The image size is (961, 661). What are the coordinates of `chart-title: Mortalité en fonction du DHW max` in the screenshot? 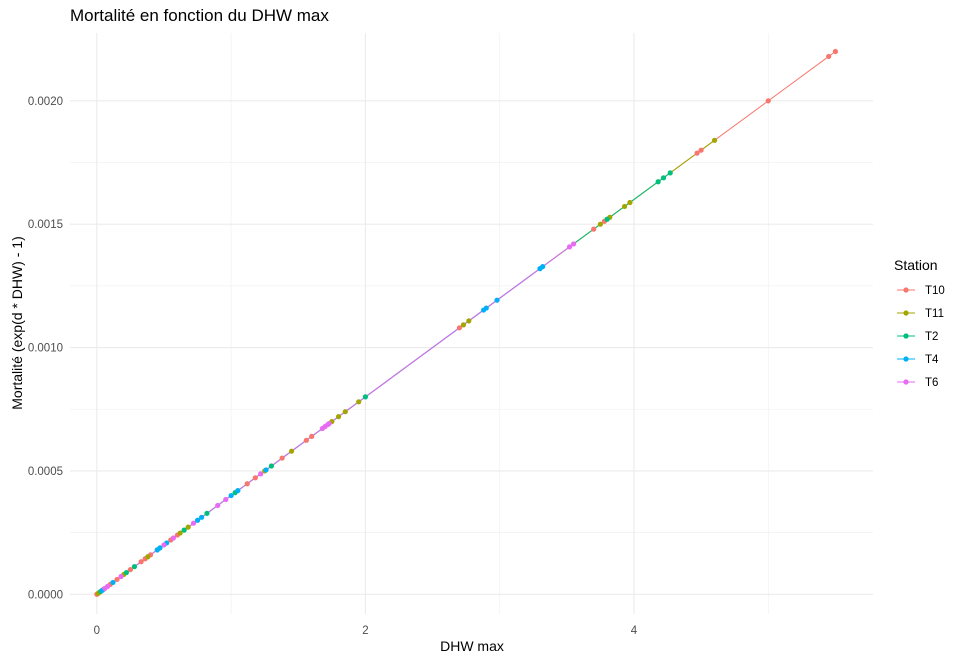 It's located at (199, 15).